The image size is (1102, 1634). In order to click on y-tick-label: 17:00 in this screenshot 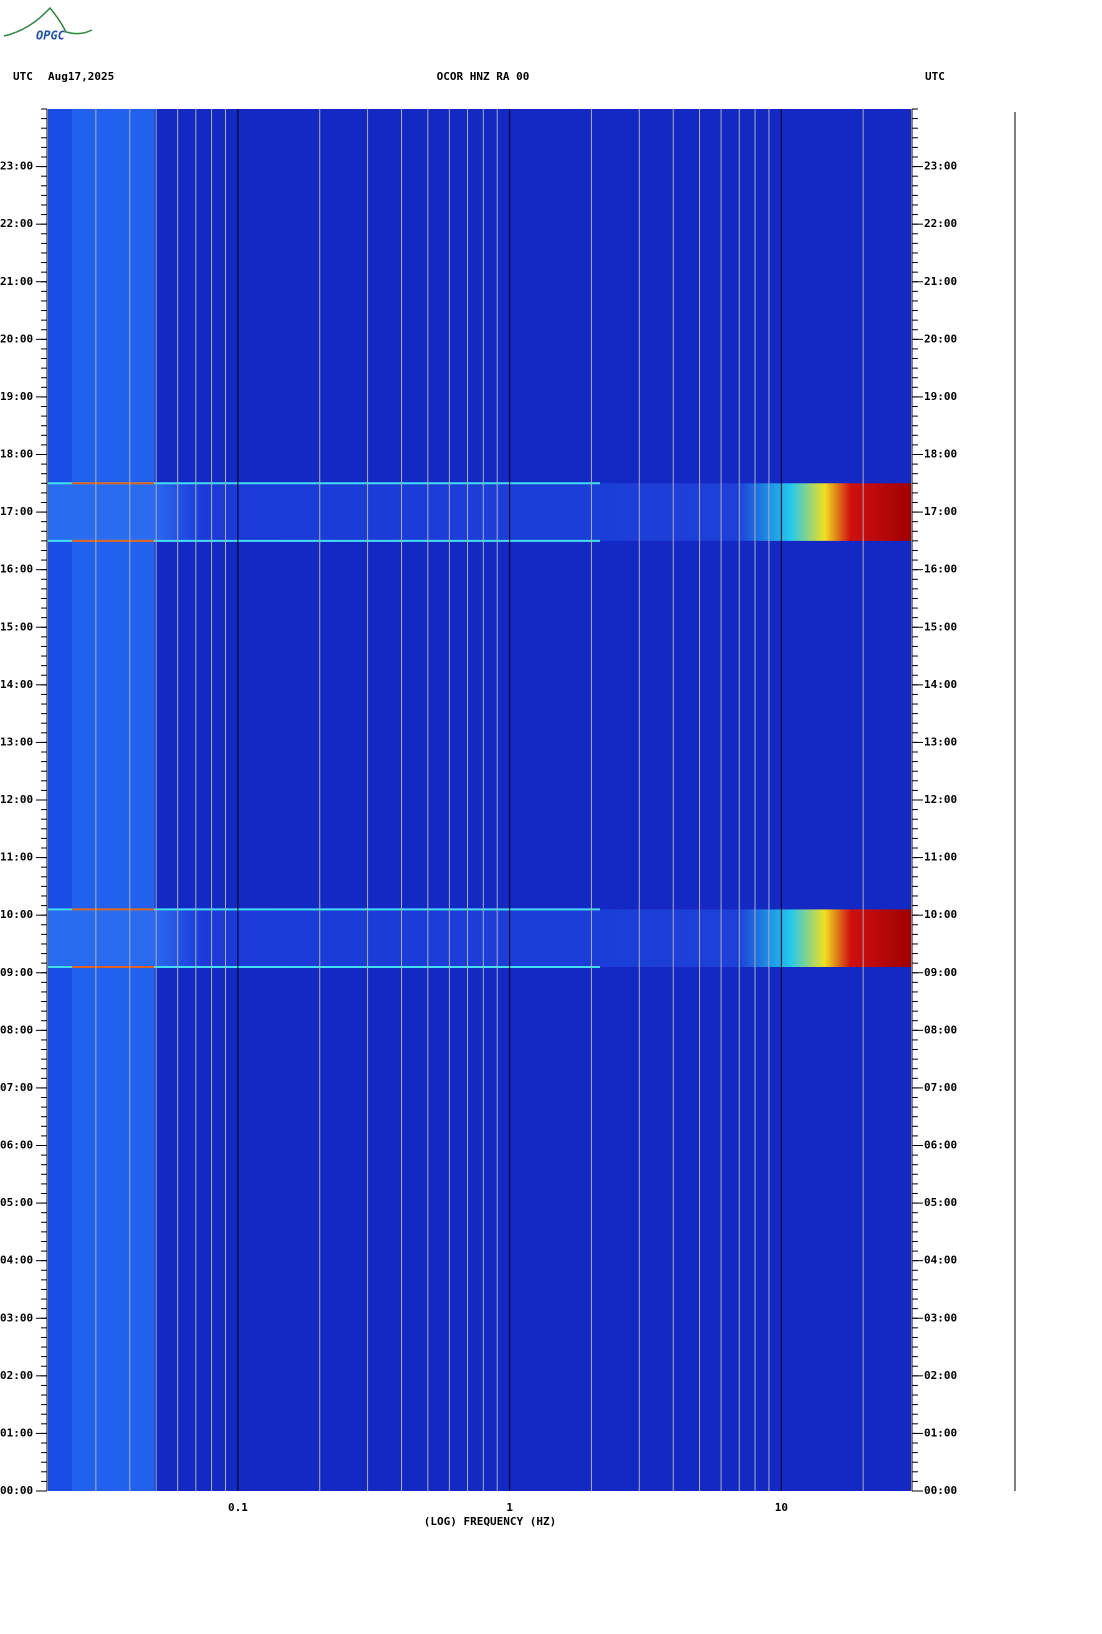, I will do `click(16, 511)`.